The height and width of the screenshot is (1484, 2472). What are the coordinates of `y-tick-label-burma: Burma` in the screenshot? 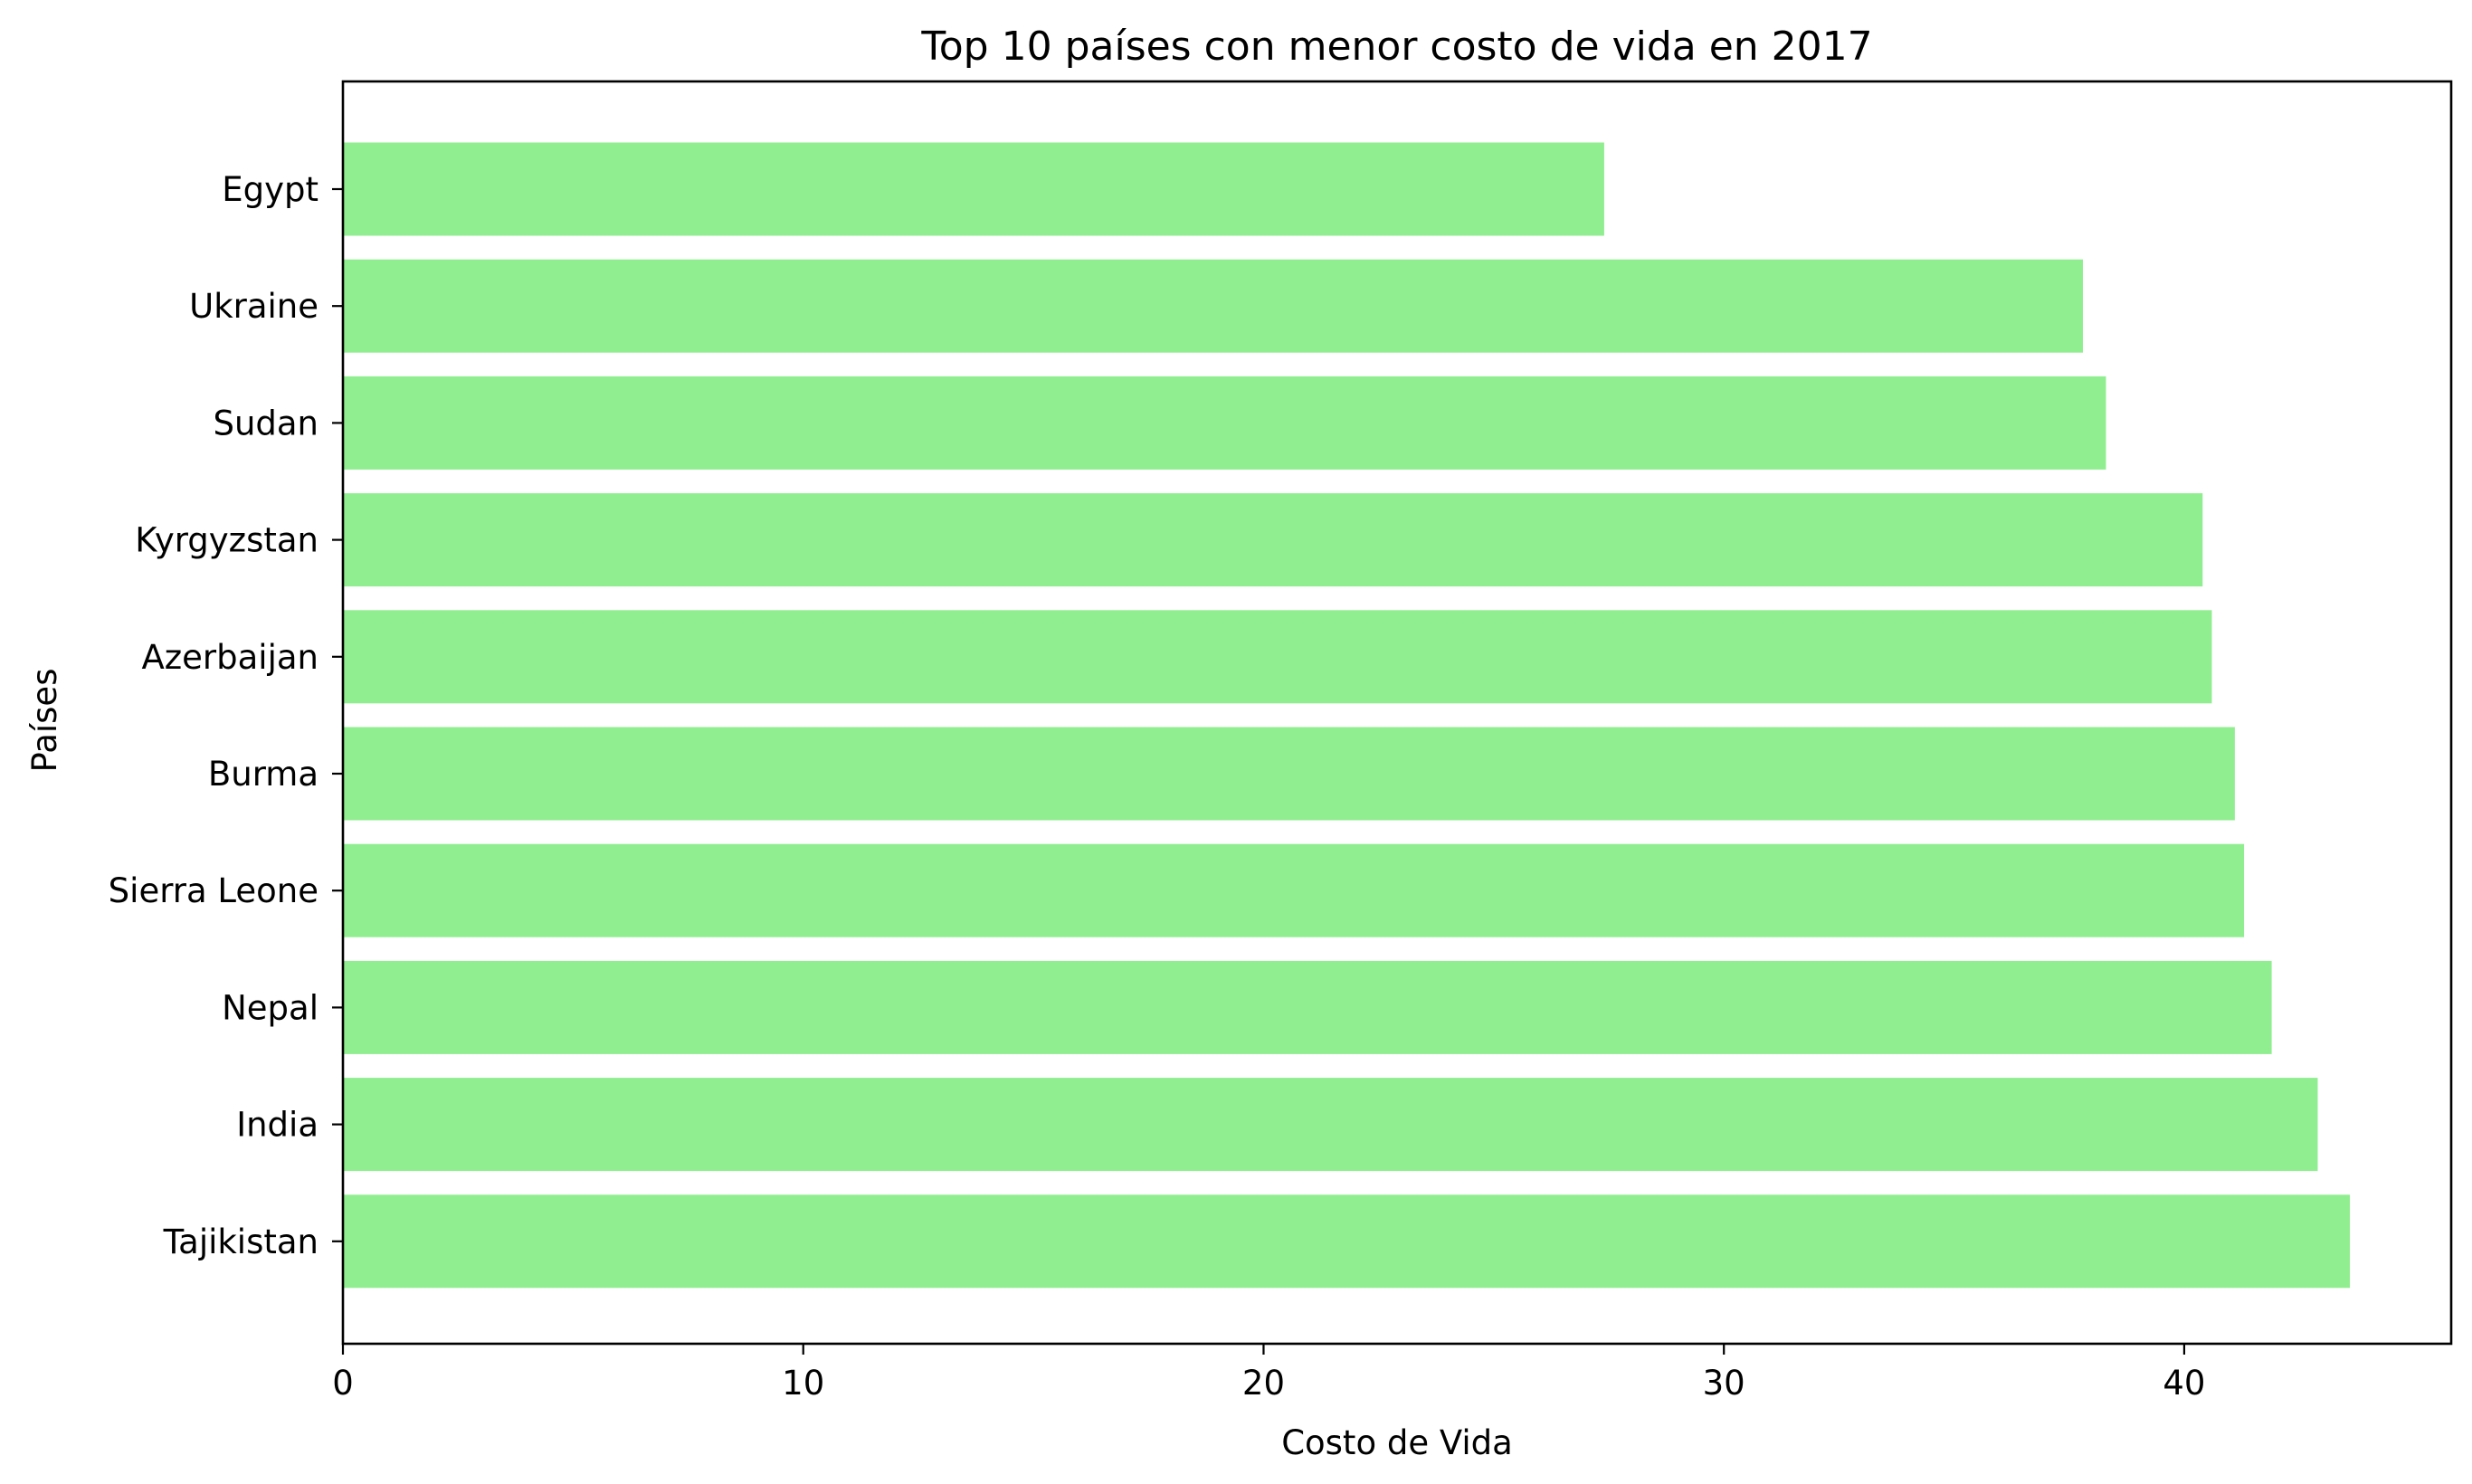 It's located at (263, 774).